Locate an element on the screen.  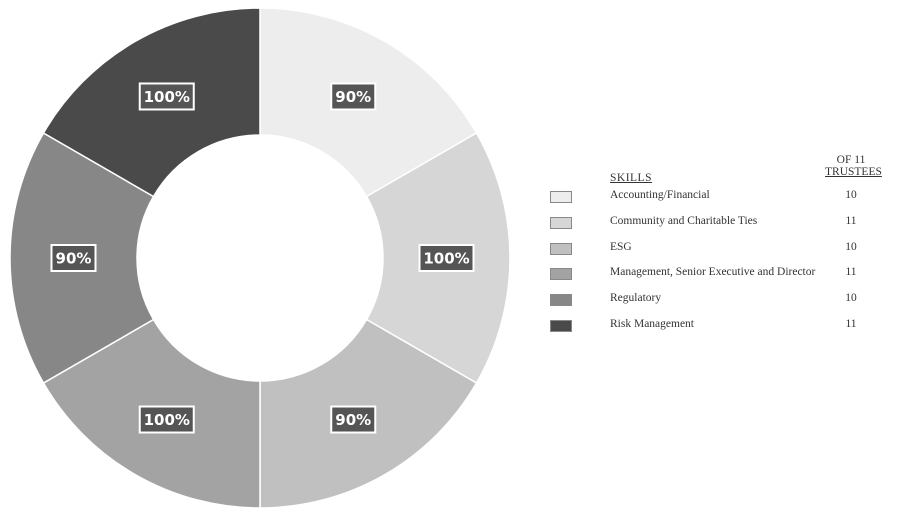
legend-skill-label: Accounting/Financial is located at coordinates (660, 195).